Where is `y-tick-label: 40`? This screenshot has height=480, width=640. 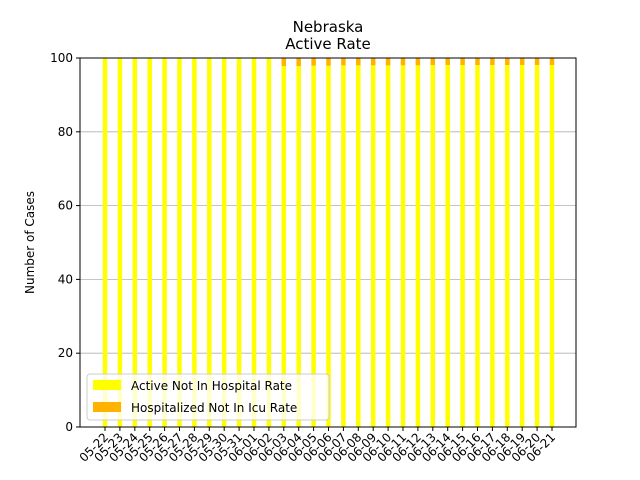
y-tick-label: 40 is located at coordinates (65, 279).